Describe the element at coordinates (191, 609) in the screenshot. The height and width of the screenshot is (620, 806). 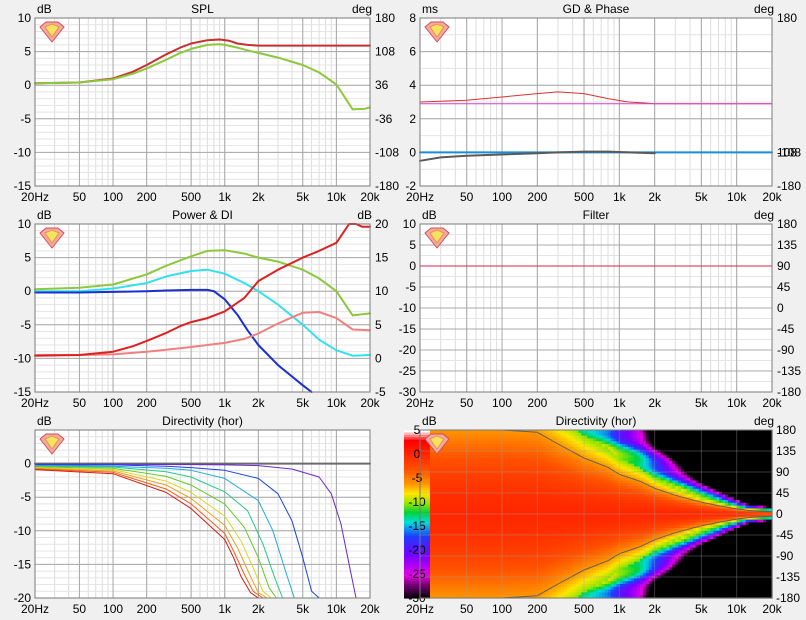
I see `x-tick-label: 500` at that location.